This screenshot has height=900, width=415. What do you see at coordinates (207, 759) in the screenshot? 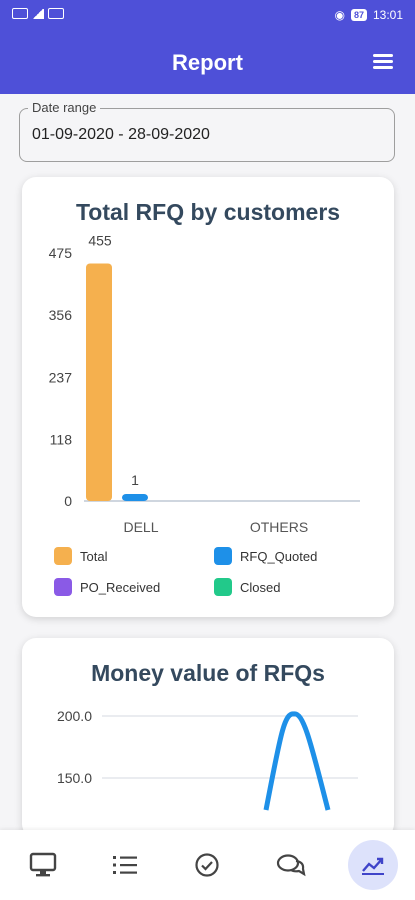
I see `money-line-chart: 200.0 150.0` at bounding box center [207, 759].